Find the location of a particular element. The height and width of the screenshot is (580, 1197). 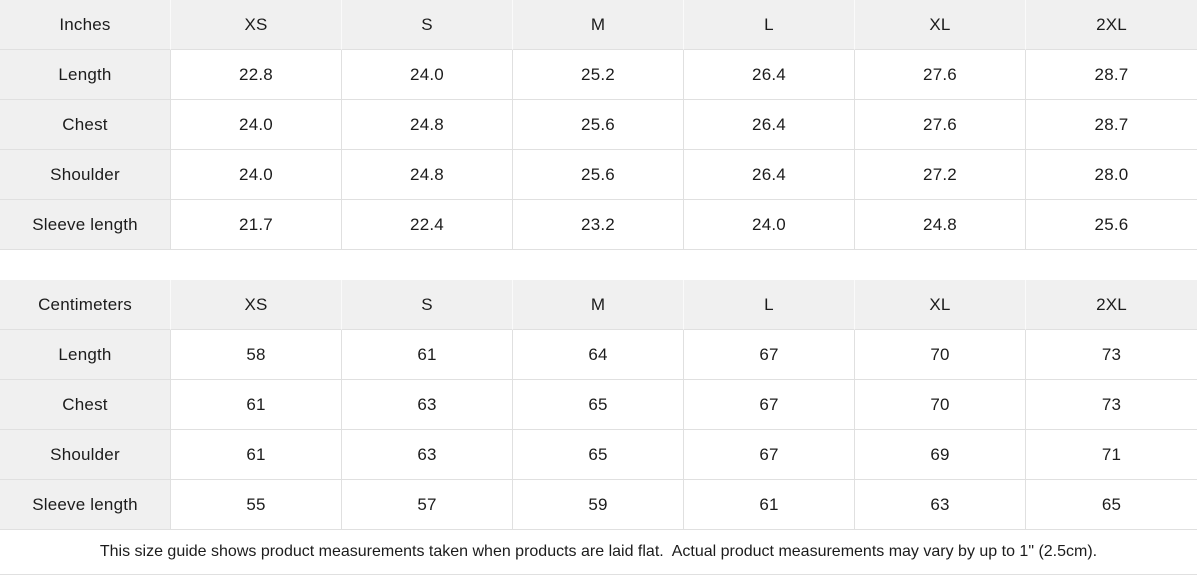

measurement-cell: 21.7 is located at coordinates (256, 225).